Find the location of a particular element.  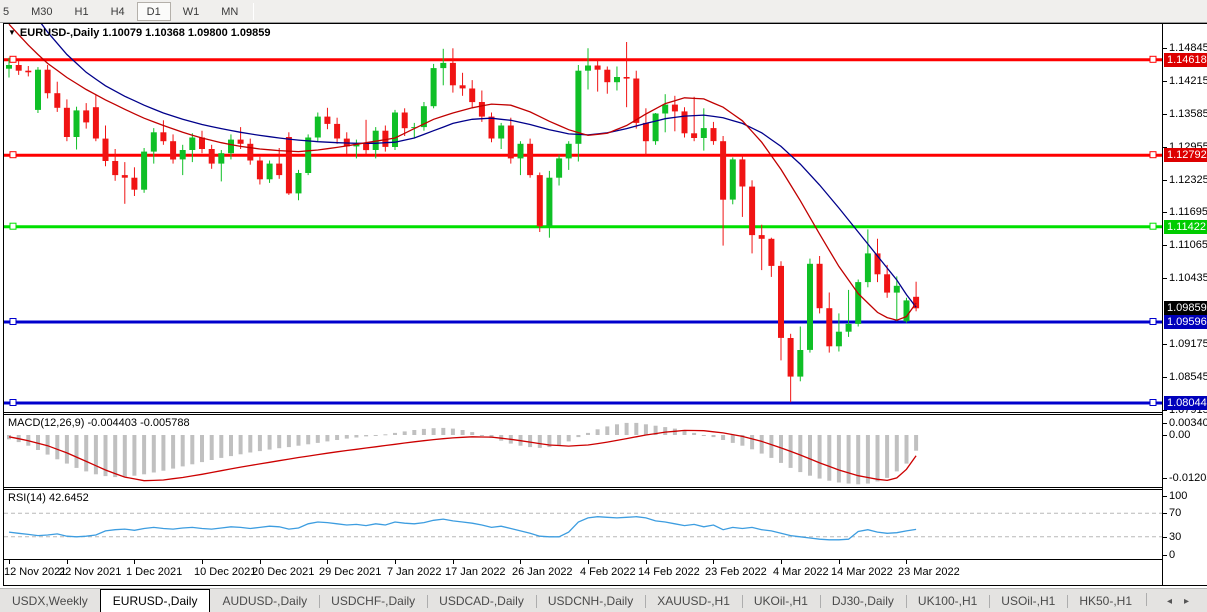

timeframe-button-M5: 5 is located at coordinates (6, 11).